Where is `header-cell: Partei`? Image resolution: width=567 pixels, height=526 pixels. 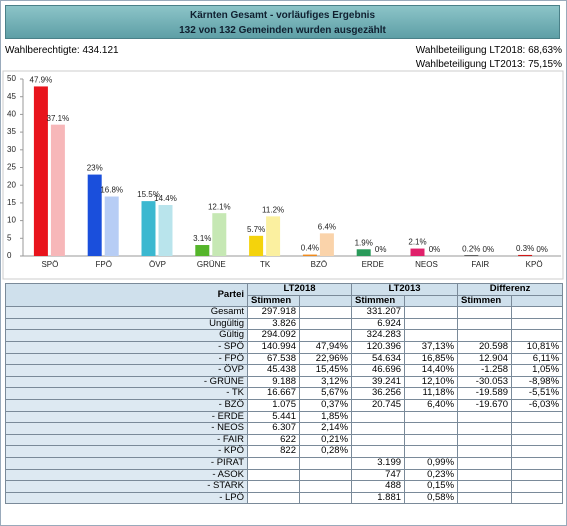 header-cell: Partei is located at coordinates (126, 295).